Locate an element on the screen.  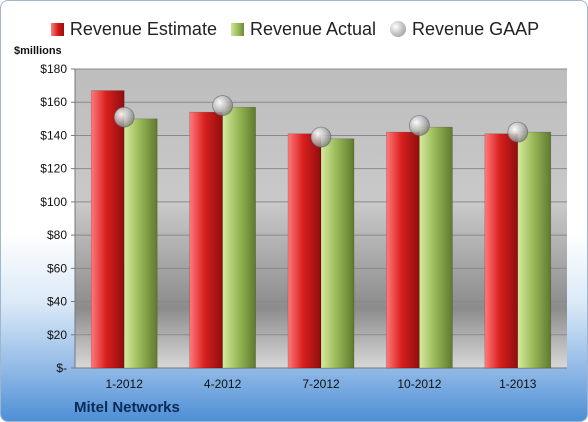
y-tick-label-8: $160 is located at coordinates (53, 102).